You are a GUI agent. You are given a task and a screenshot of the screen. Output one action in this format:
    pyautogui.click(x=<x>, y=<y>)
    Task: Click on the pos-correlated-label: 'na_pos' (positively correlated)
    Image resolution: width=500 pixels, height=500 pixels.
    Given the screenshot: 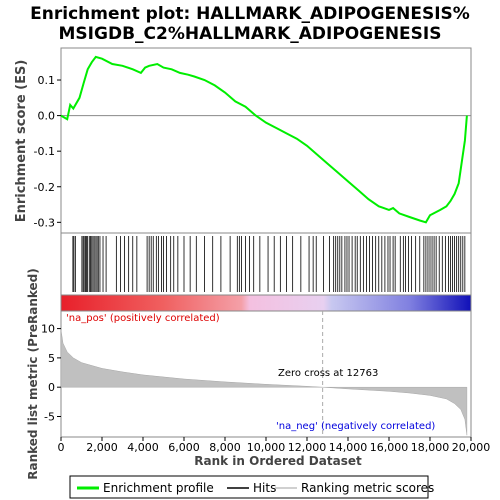 What is the action you would take?
    pyautogui.click(x=143, y=318)
    